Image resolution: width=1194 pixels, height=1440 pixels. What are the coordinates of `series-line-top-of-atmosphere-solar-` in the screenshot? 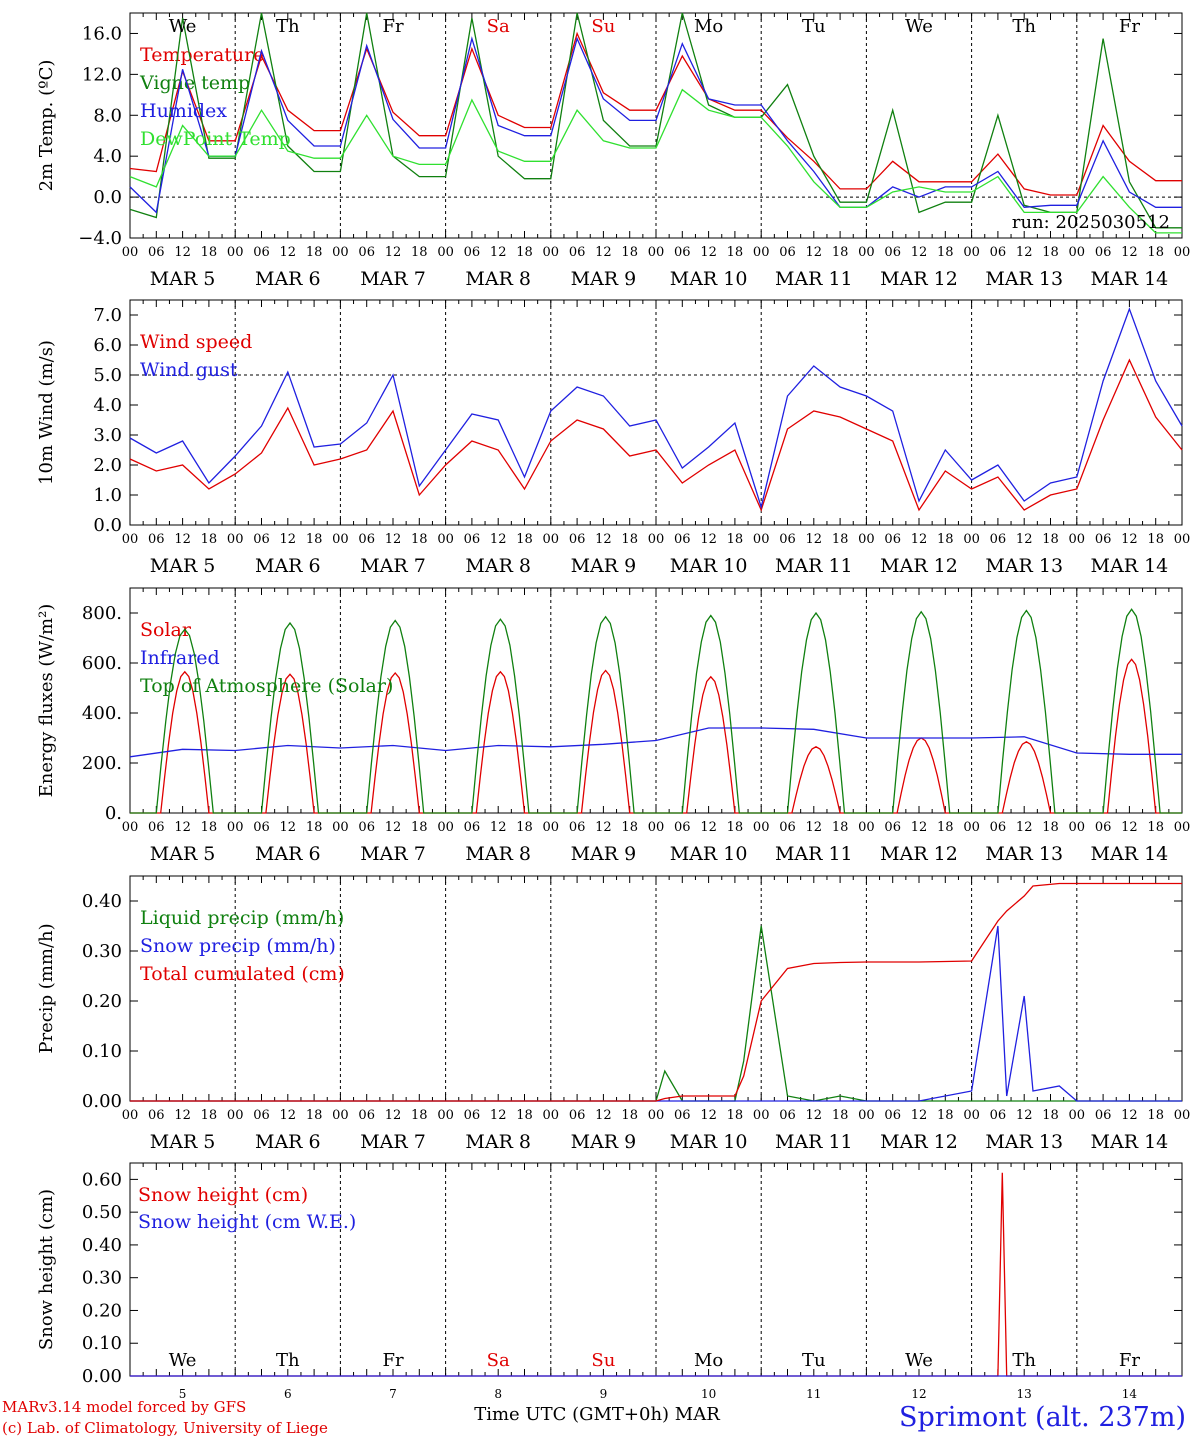 It's located at (656, 711).